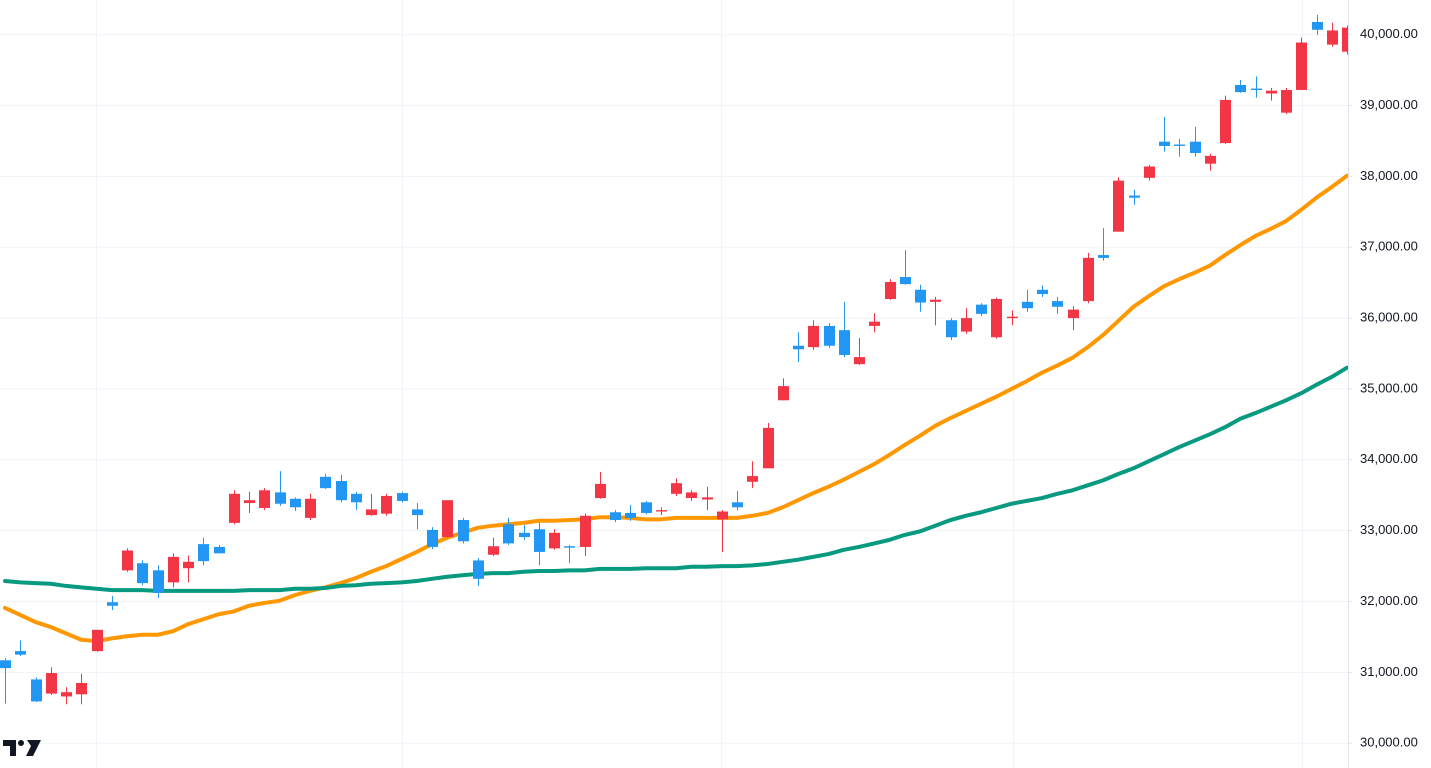 Image resolution: width=1431 pixels, height=768 pixels. I want to click on y-tick-label: 40,000.00, so click(1389, 33).